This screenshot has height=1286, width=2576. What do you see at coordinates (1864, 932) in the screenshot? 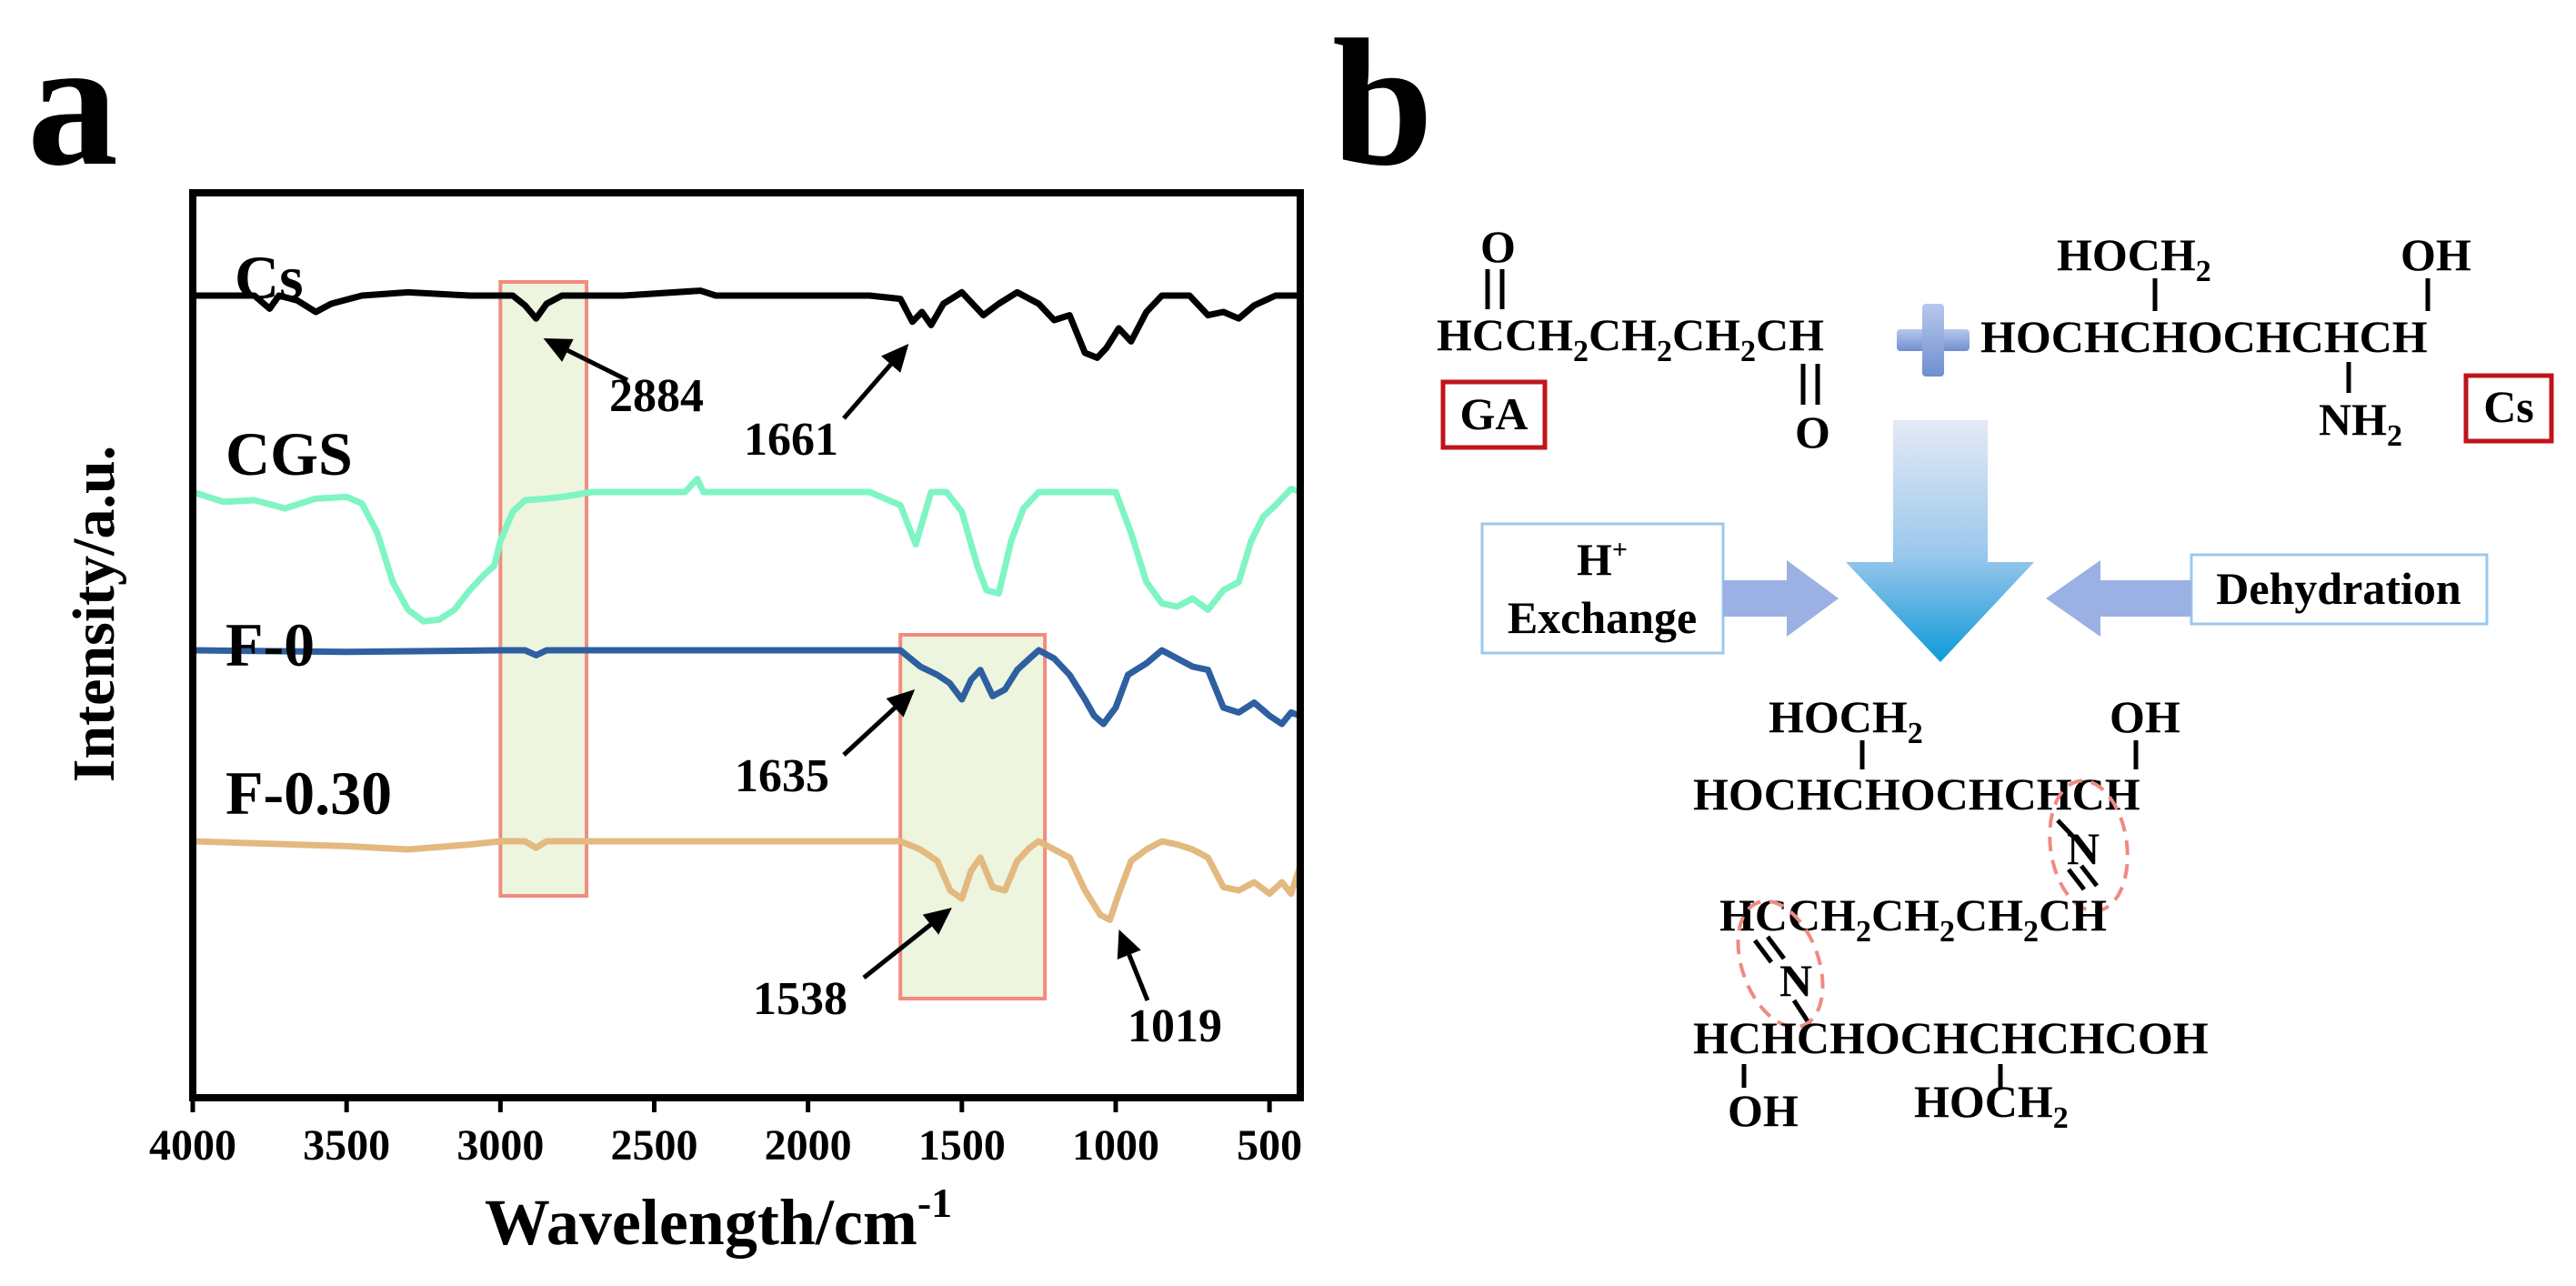
I see `product-row2-s1: 2` at bounding box center [1864, 932].